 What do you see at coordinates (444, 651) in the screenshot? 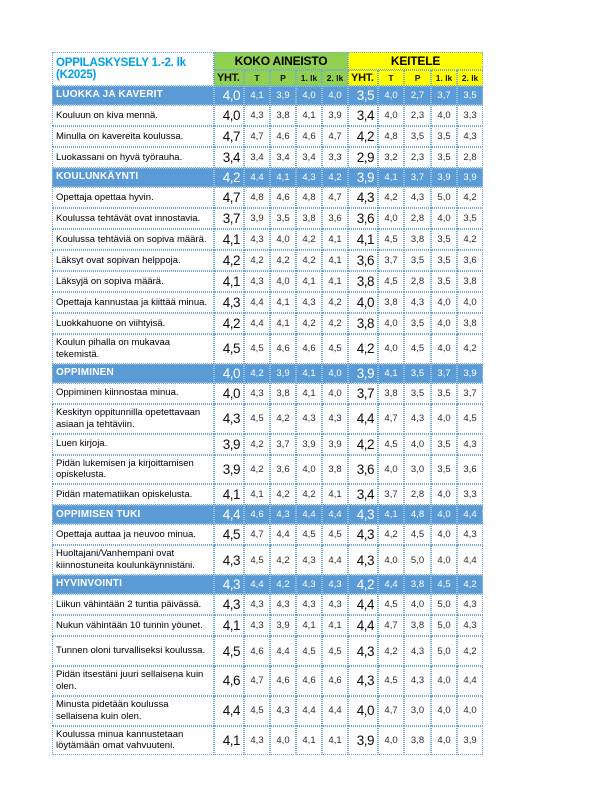
I see `keitele-value-cell: 5,0` at bounding box center [444, 651].